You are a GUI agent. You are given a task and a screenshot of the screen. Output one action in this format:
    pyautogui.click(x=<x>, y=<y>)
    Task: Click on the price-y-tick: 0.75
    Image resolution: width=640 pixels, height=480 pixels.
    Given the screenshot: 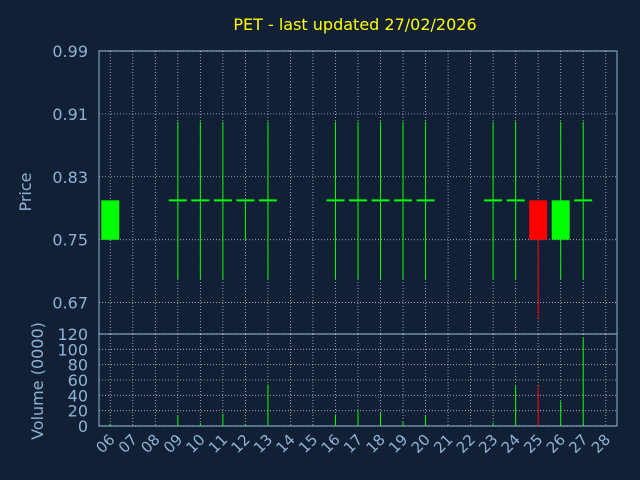 What is the action you would take?
    pyautogui.click(x=70, y=240)
    